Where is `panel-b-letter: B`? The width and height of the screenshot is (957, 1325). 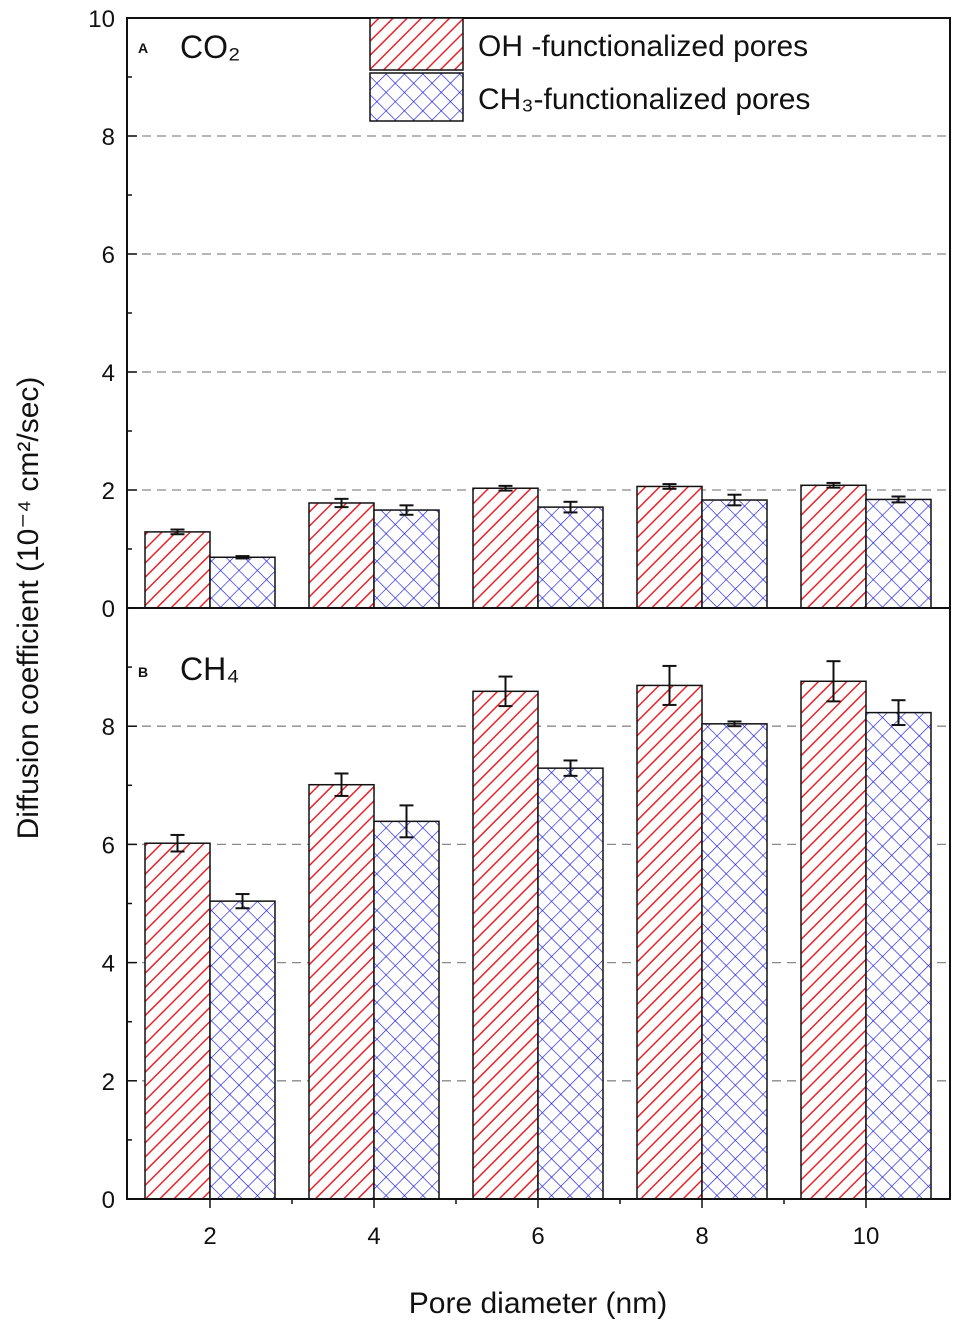 panel-b-letter: B is located at coordinates (143, 672).